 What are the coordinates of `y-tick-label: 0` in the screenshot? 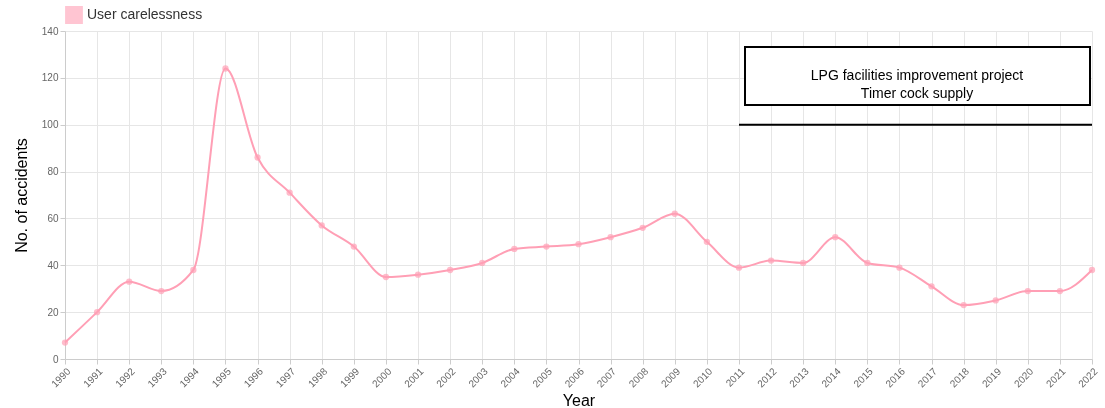 It's located at (55, 359).